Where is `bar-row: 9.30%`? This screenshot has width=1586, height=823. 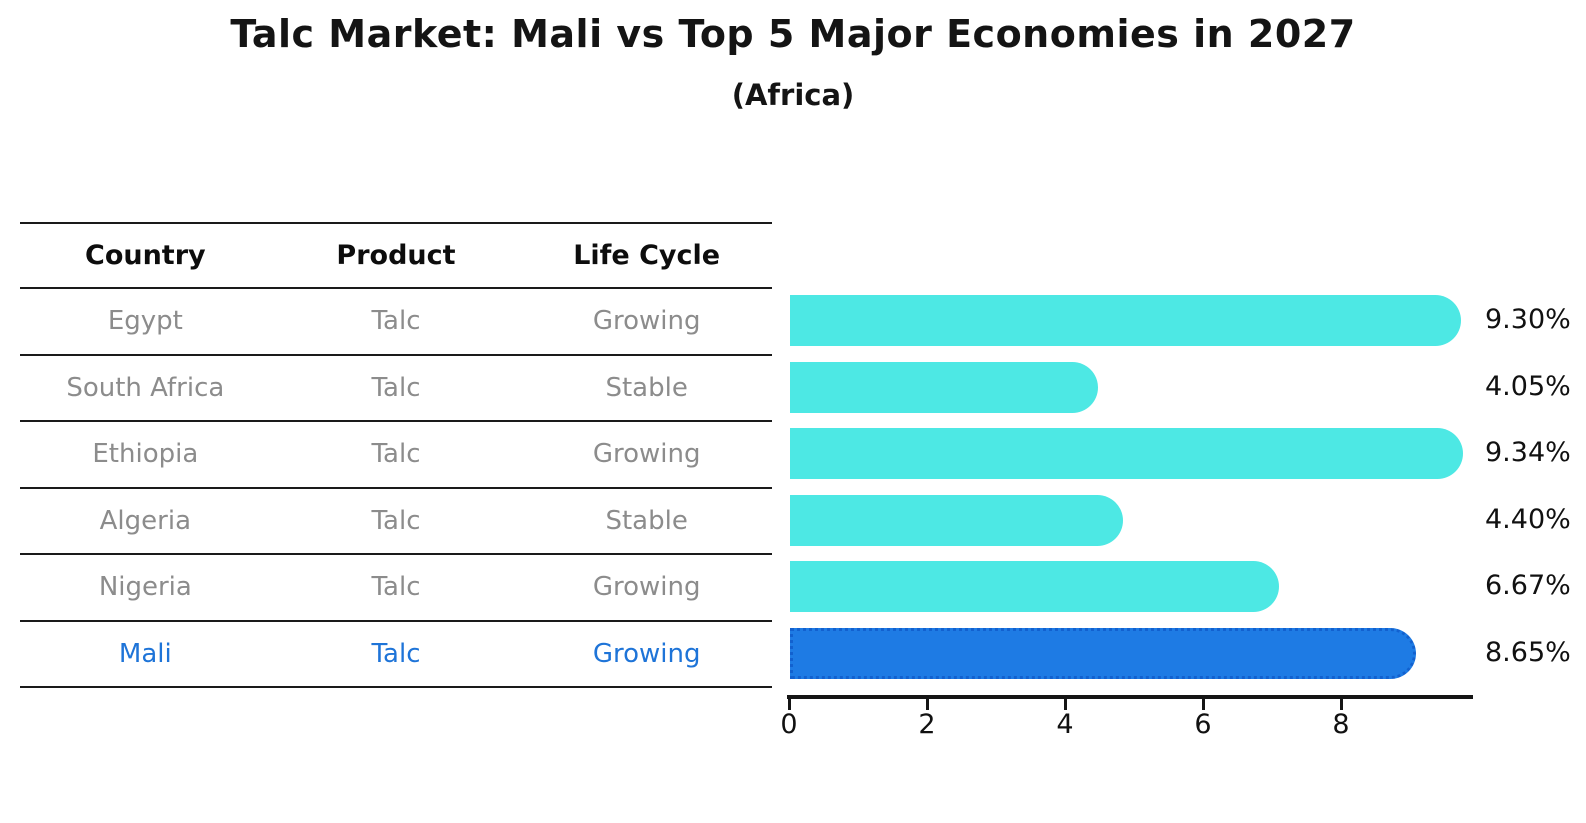
bar-row: 9.30% is located at coordinates (1180, 320).